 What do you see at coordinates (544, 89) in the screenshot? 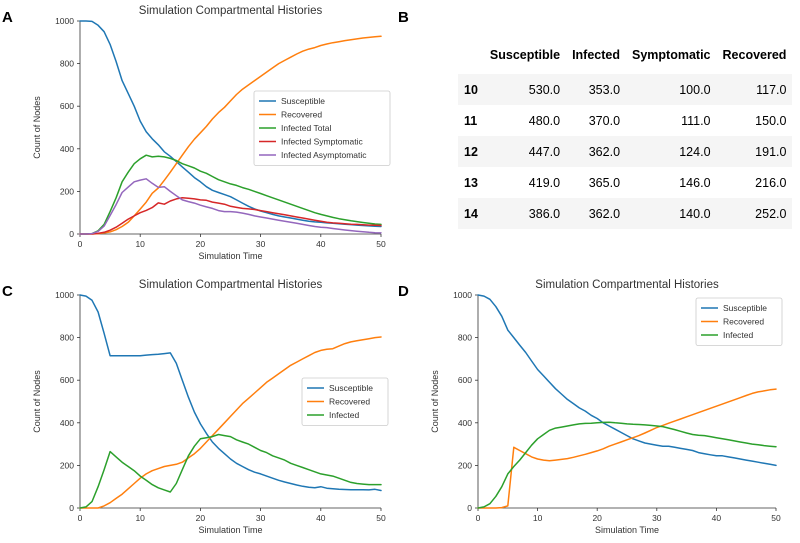
I see `table-cell: 530.0` at bounding box center [544, 89].